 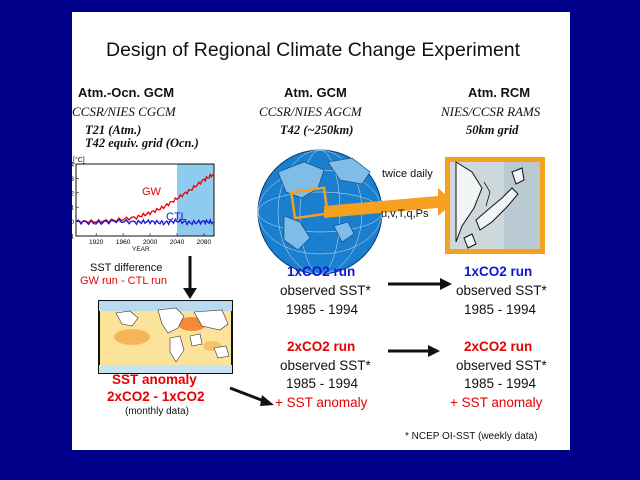 What do you see at coordinates (177, 242) in the screenshot?
I see `x-tick-label: 2040` at bounding box center [177, 242].